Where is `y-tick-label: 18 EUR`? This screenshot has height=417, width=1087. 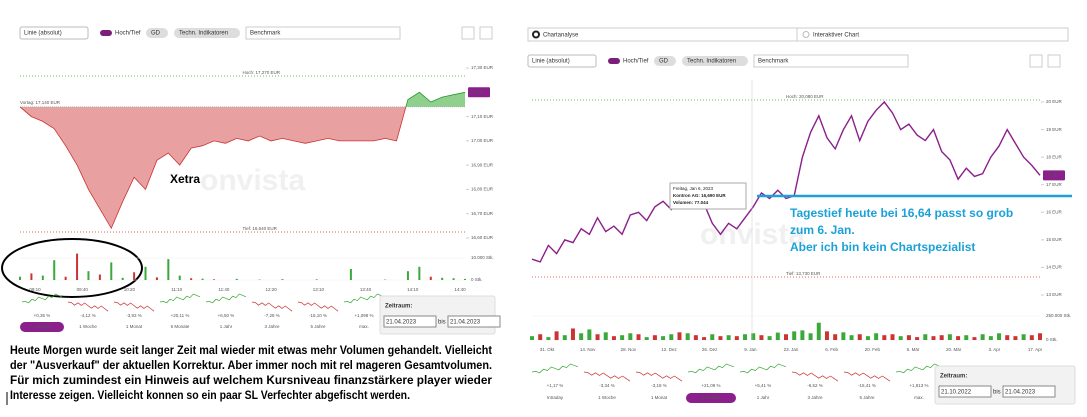
y-tick-label: 18 EUR is located at coordinates (1054, 156).